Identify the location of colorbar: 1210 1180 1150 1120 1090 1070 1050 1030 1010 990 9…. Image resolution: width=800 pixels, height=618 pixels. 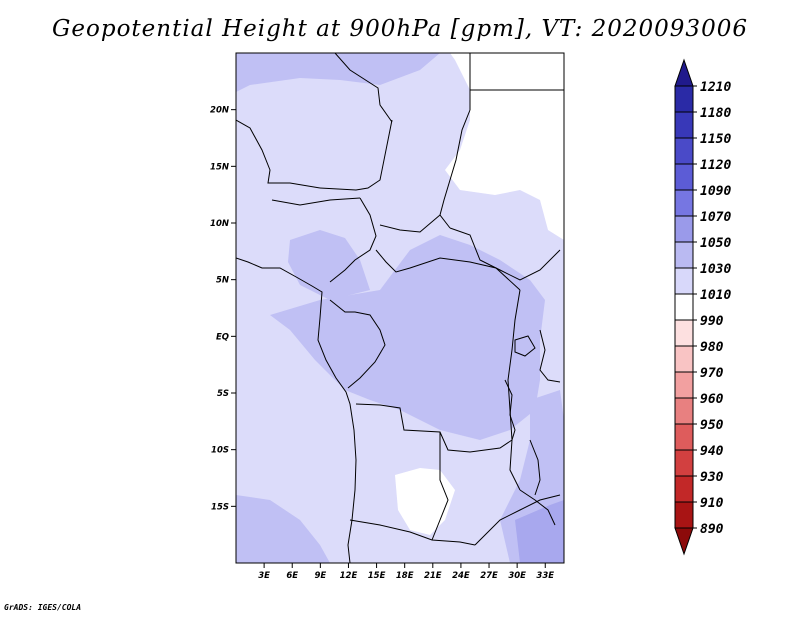
(702, 307).